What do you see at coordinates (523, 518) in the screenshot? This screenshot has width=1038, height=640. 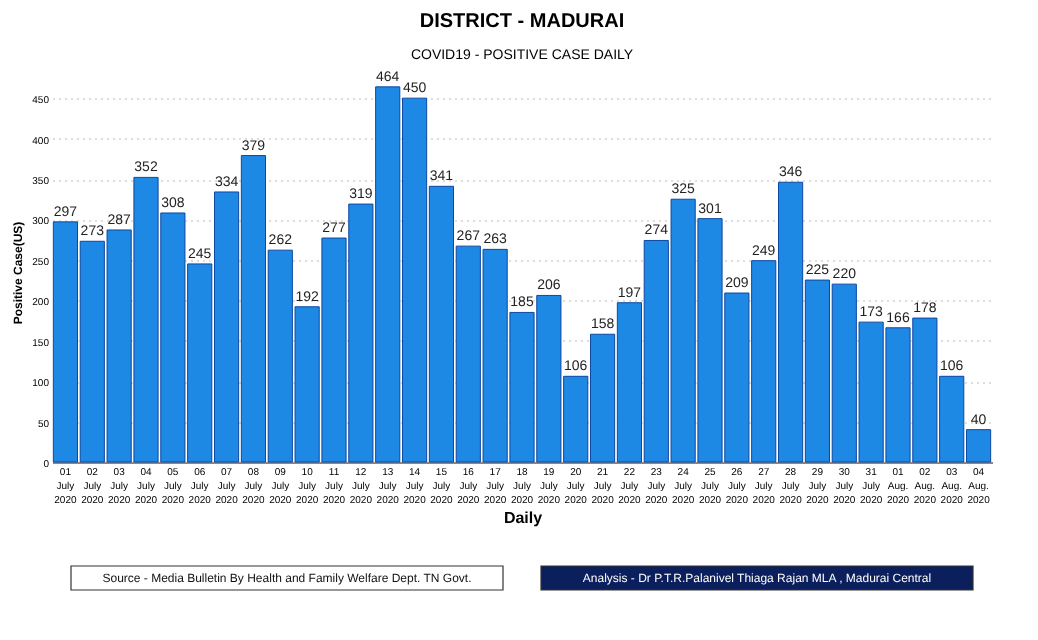 I see `x-axis-title: Daily` at bounding box center [523, 518].